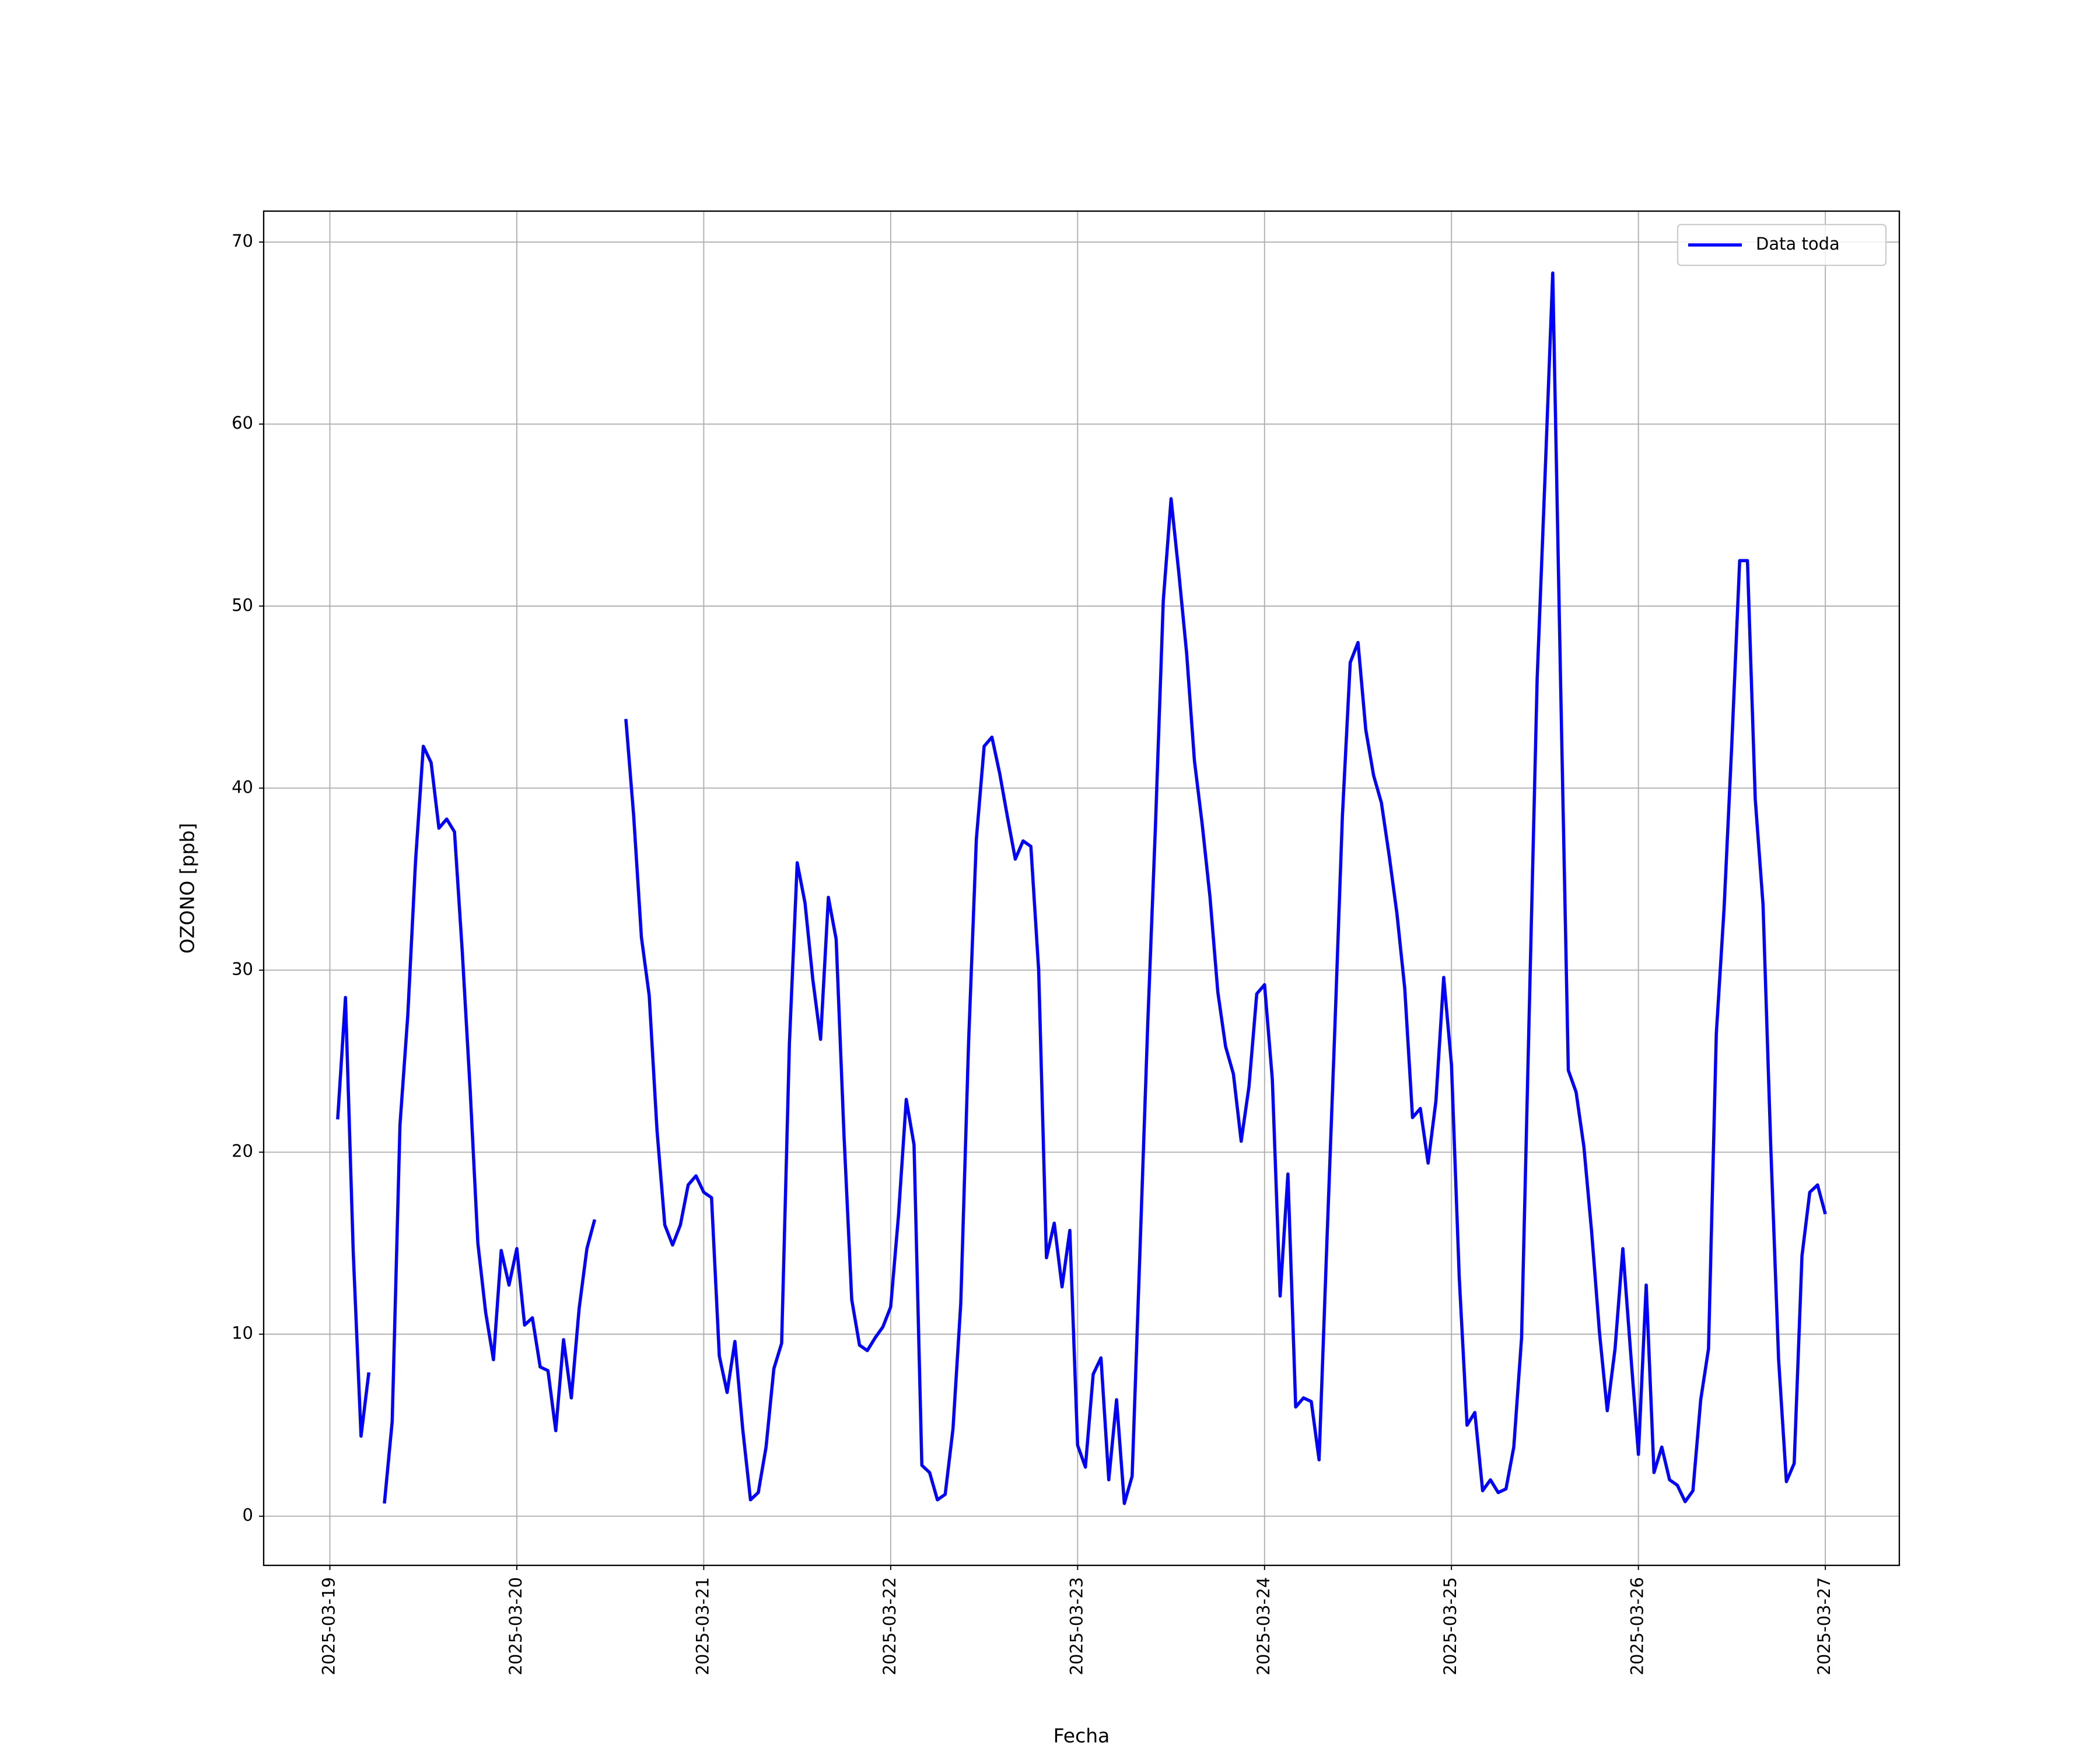 The width and height of the screenshot is (2100, 1752). What do you see at coordinates (1450, 1626) in the screenshot?
I see `x-tick-label: 2025-03-25` at bounding box center [1450, 1626].